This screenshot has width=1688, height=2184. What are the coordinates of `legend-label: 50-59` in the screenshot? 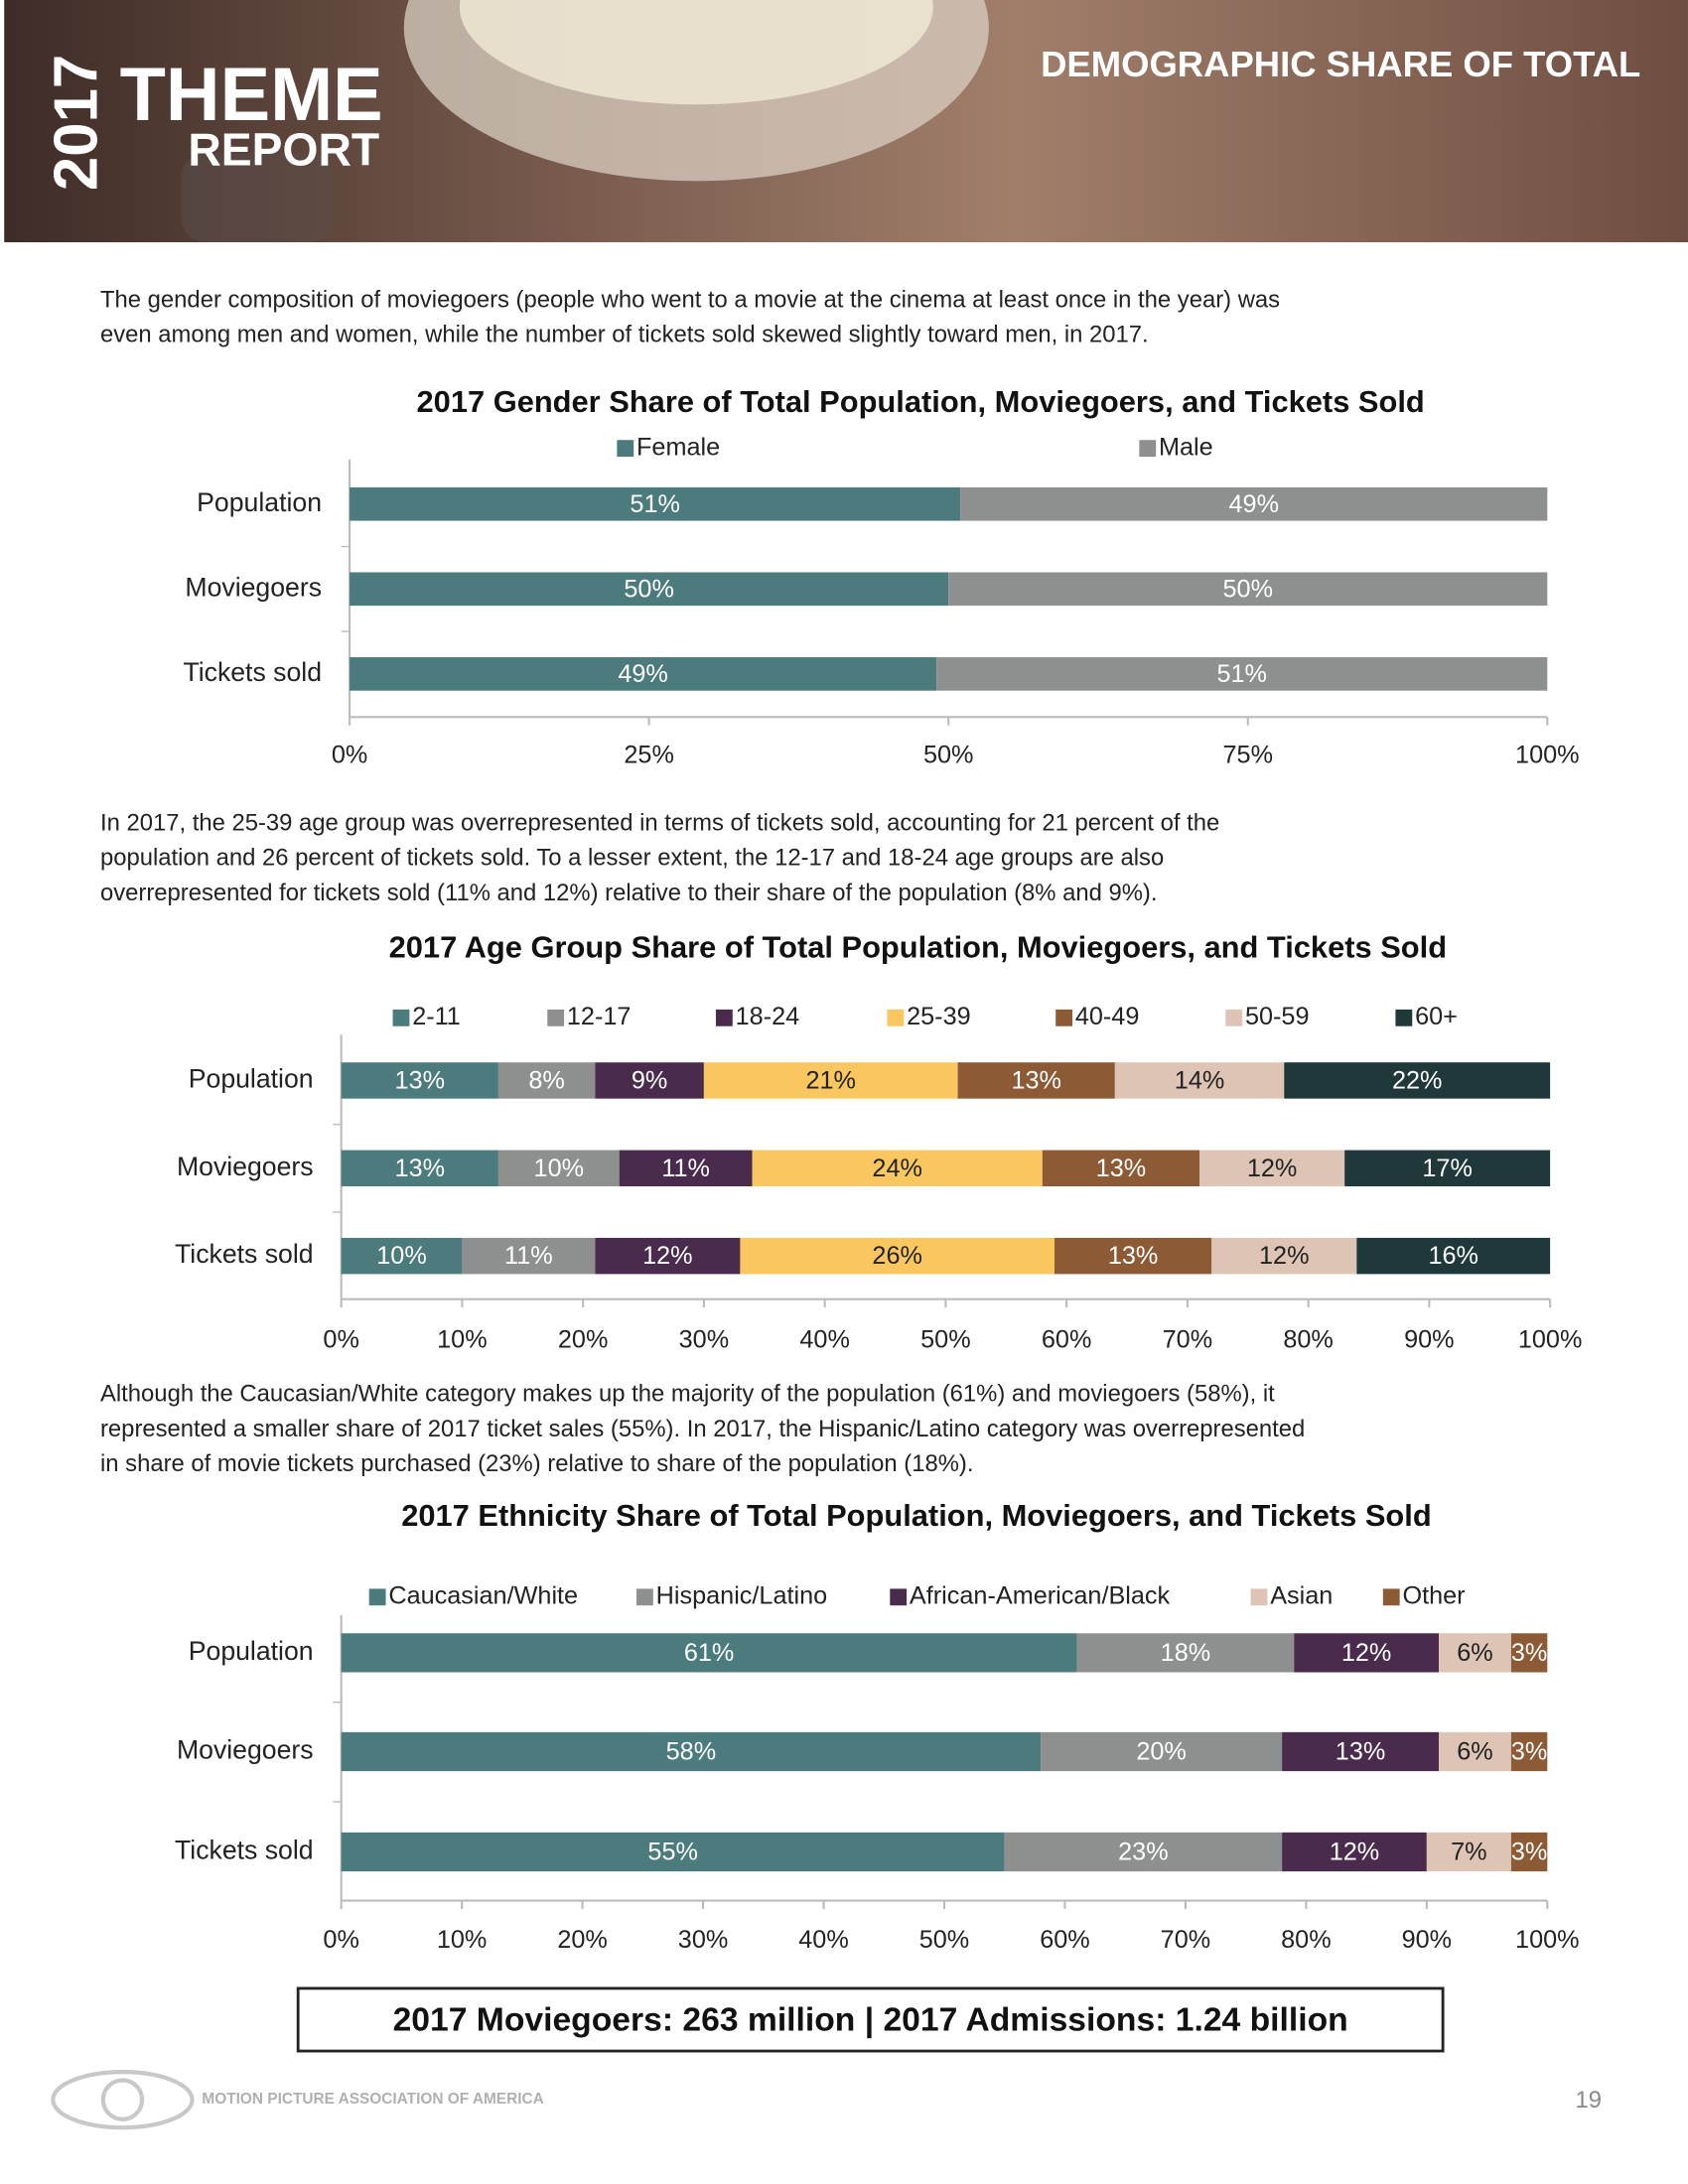 It's located at (1277, 1016).